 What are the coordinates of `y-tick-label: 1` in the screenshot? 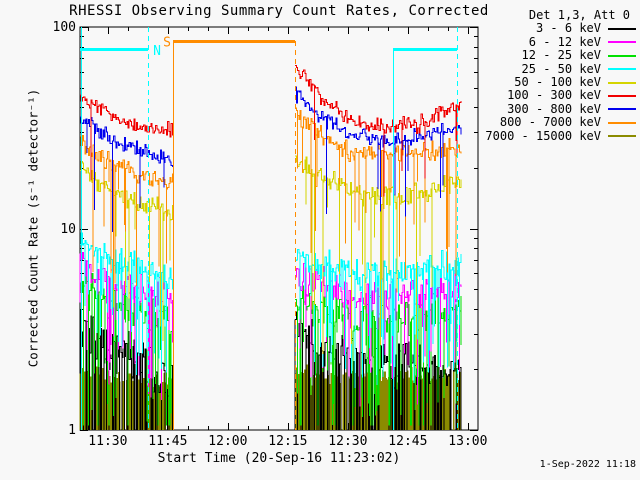 It's located at (72, 430).